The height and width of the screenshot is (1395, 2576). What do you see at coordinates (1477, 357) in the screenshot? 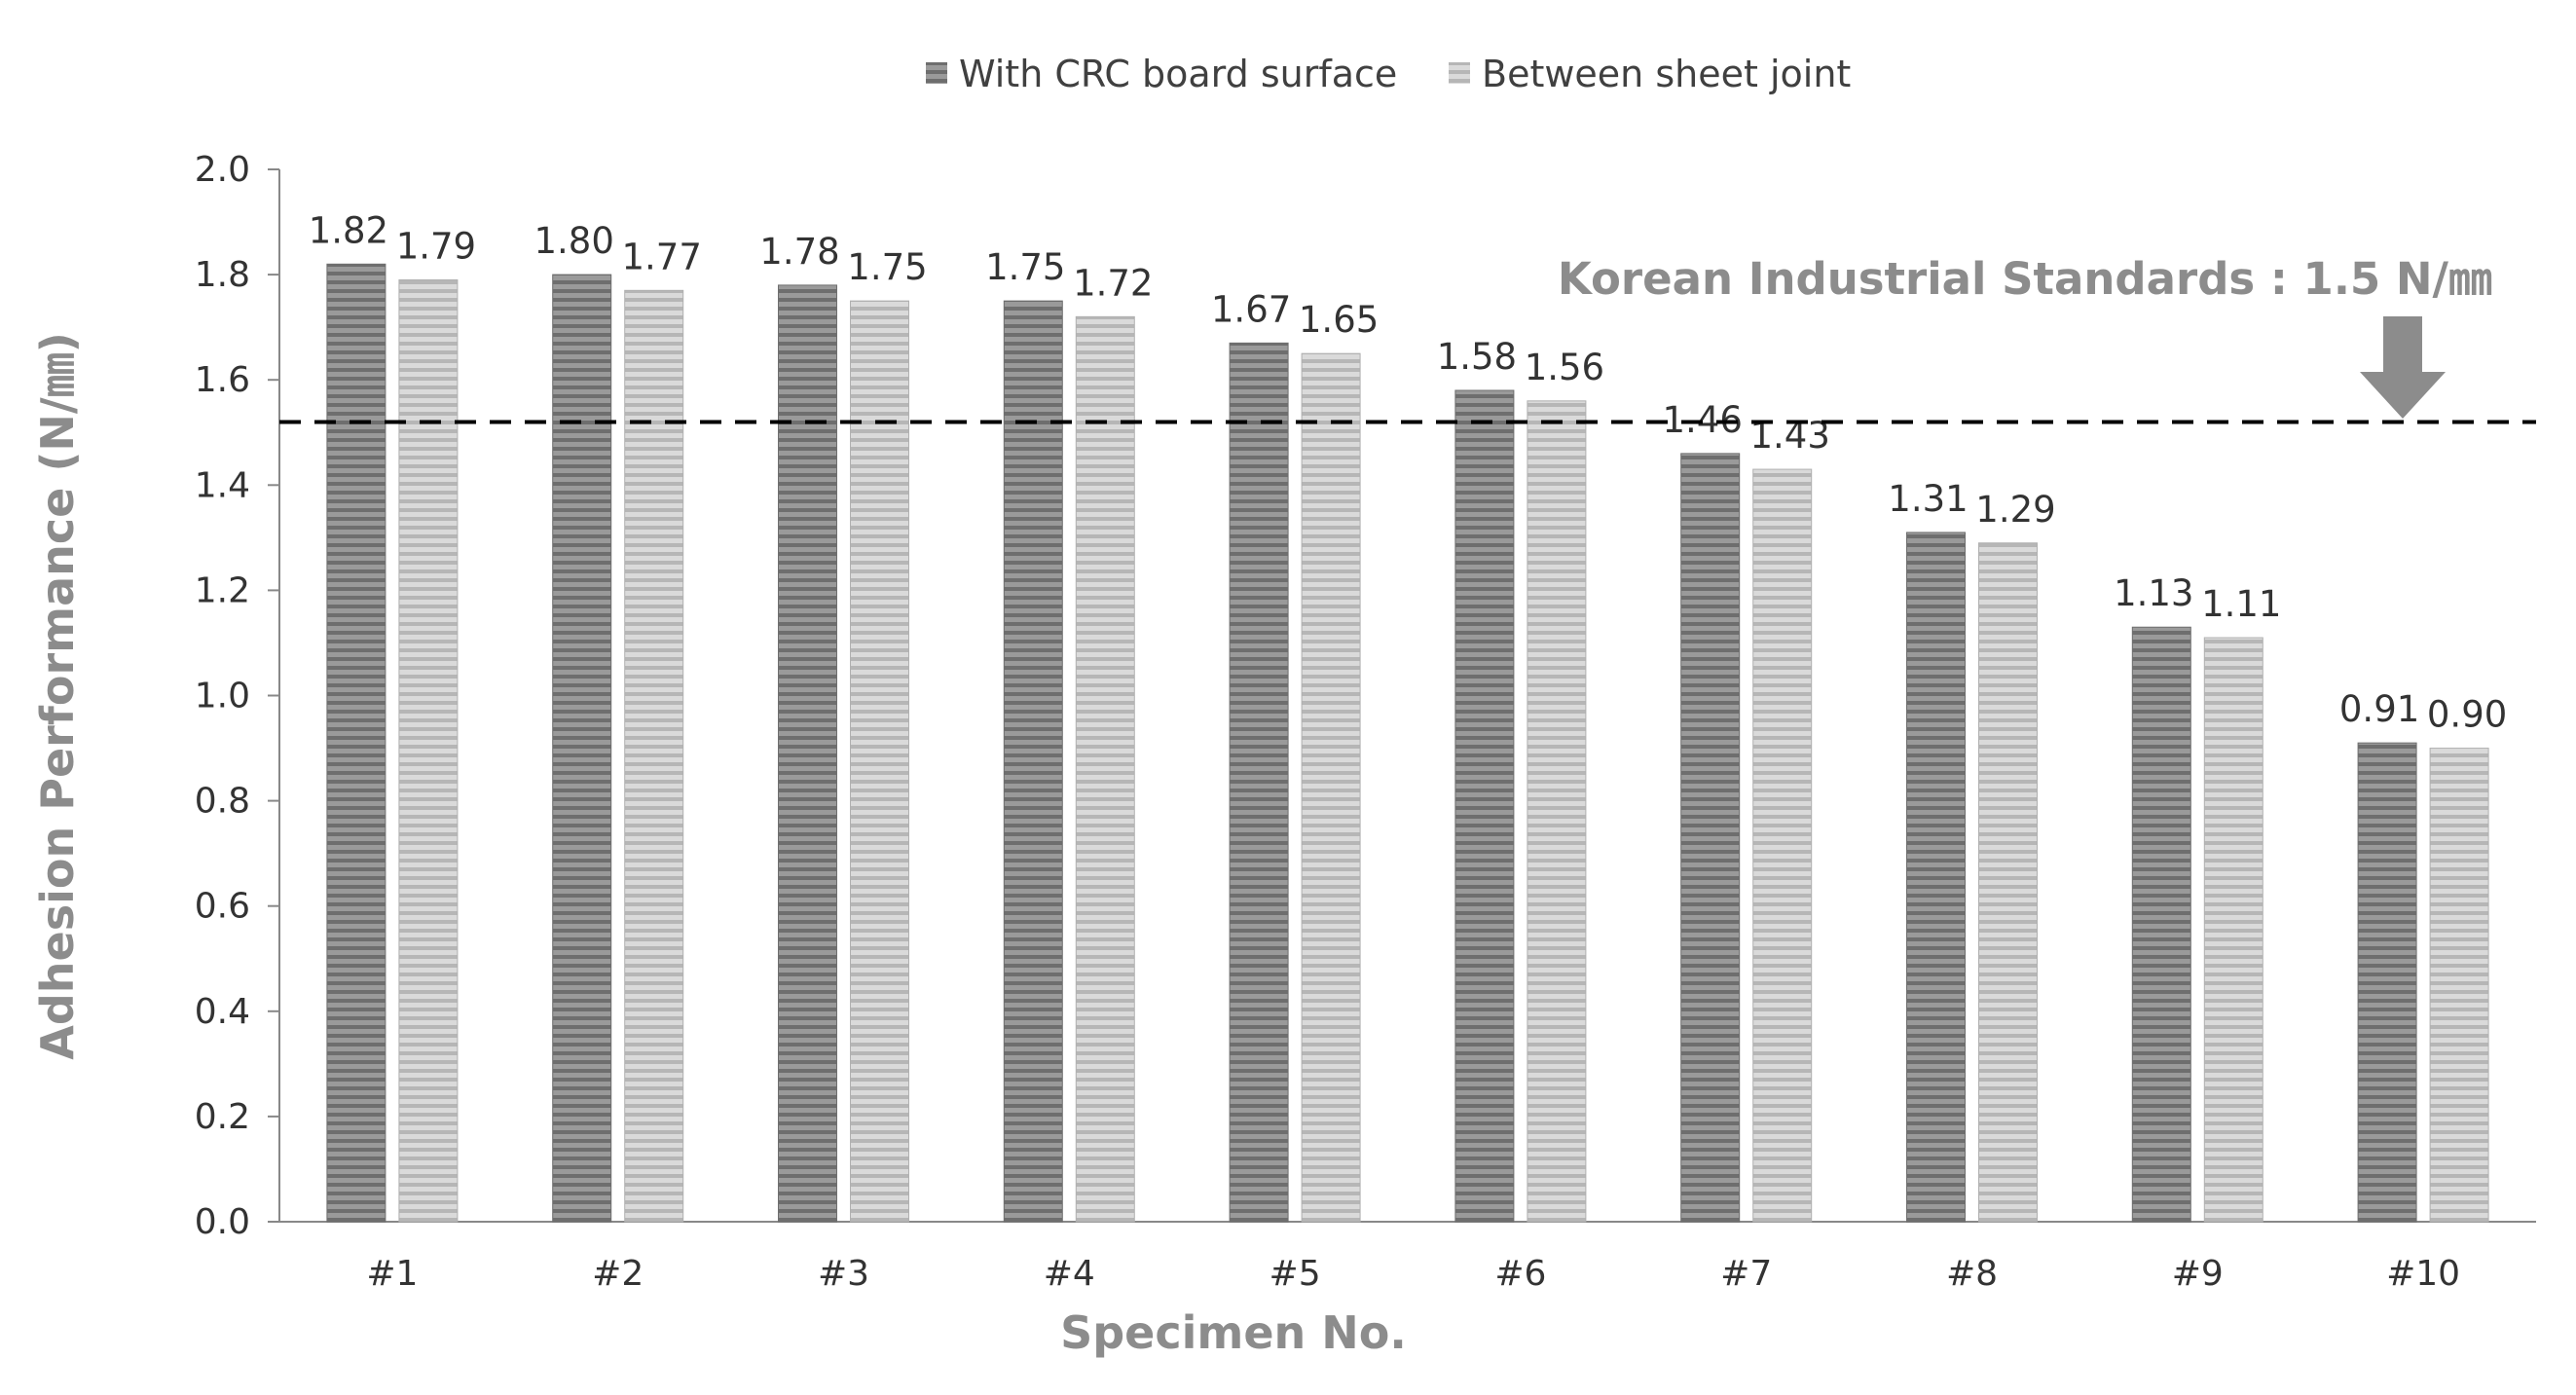
I see `data-label-series-1: 1.58` at bounding box center [1477, 357].